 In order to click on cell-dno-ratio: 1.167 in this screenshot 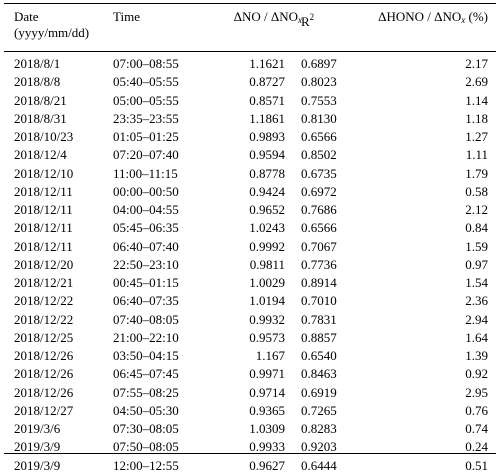, I will do `click(270, 355)`.